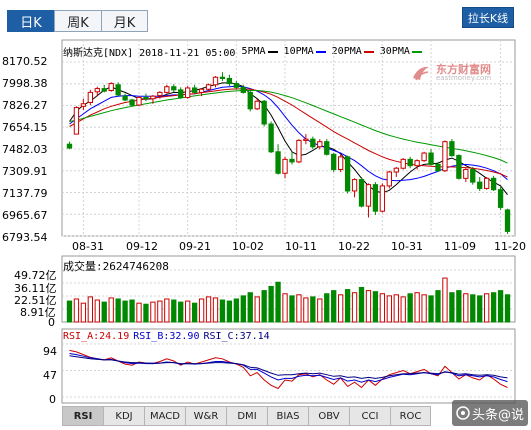 The width and height of the screenshot is (531, 430). Describe the element at coordinates (416, 51) in the screenshot. I see `ma30-swatch` at that location.